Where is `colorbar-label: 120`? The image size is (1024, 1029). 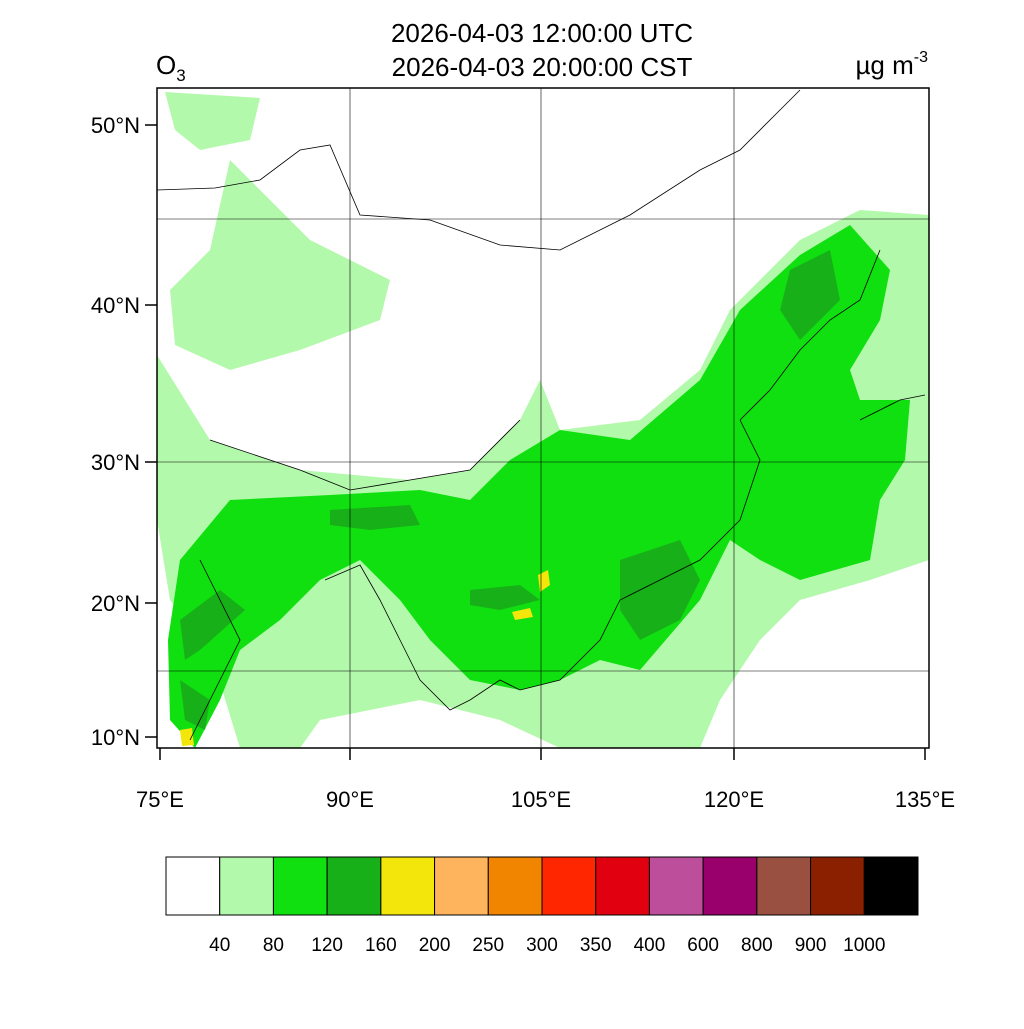 colorbar-label: 120 is located at coordinates (327, 945).